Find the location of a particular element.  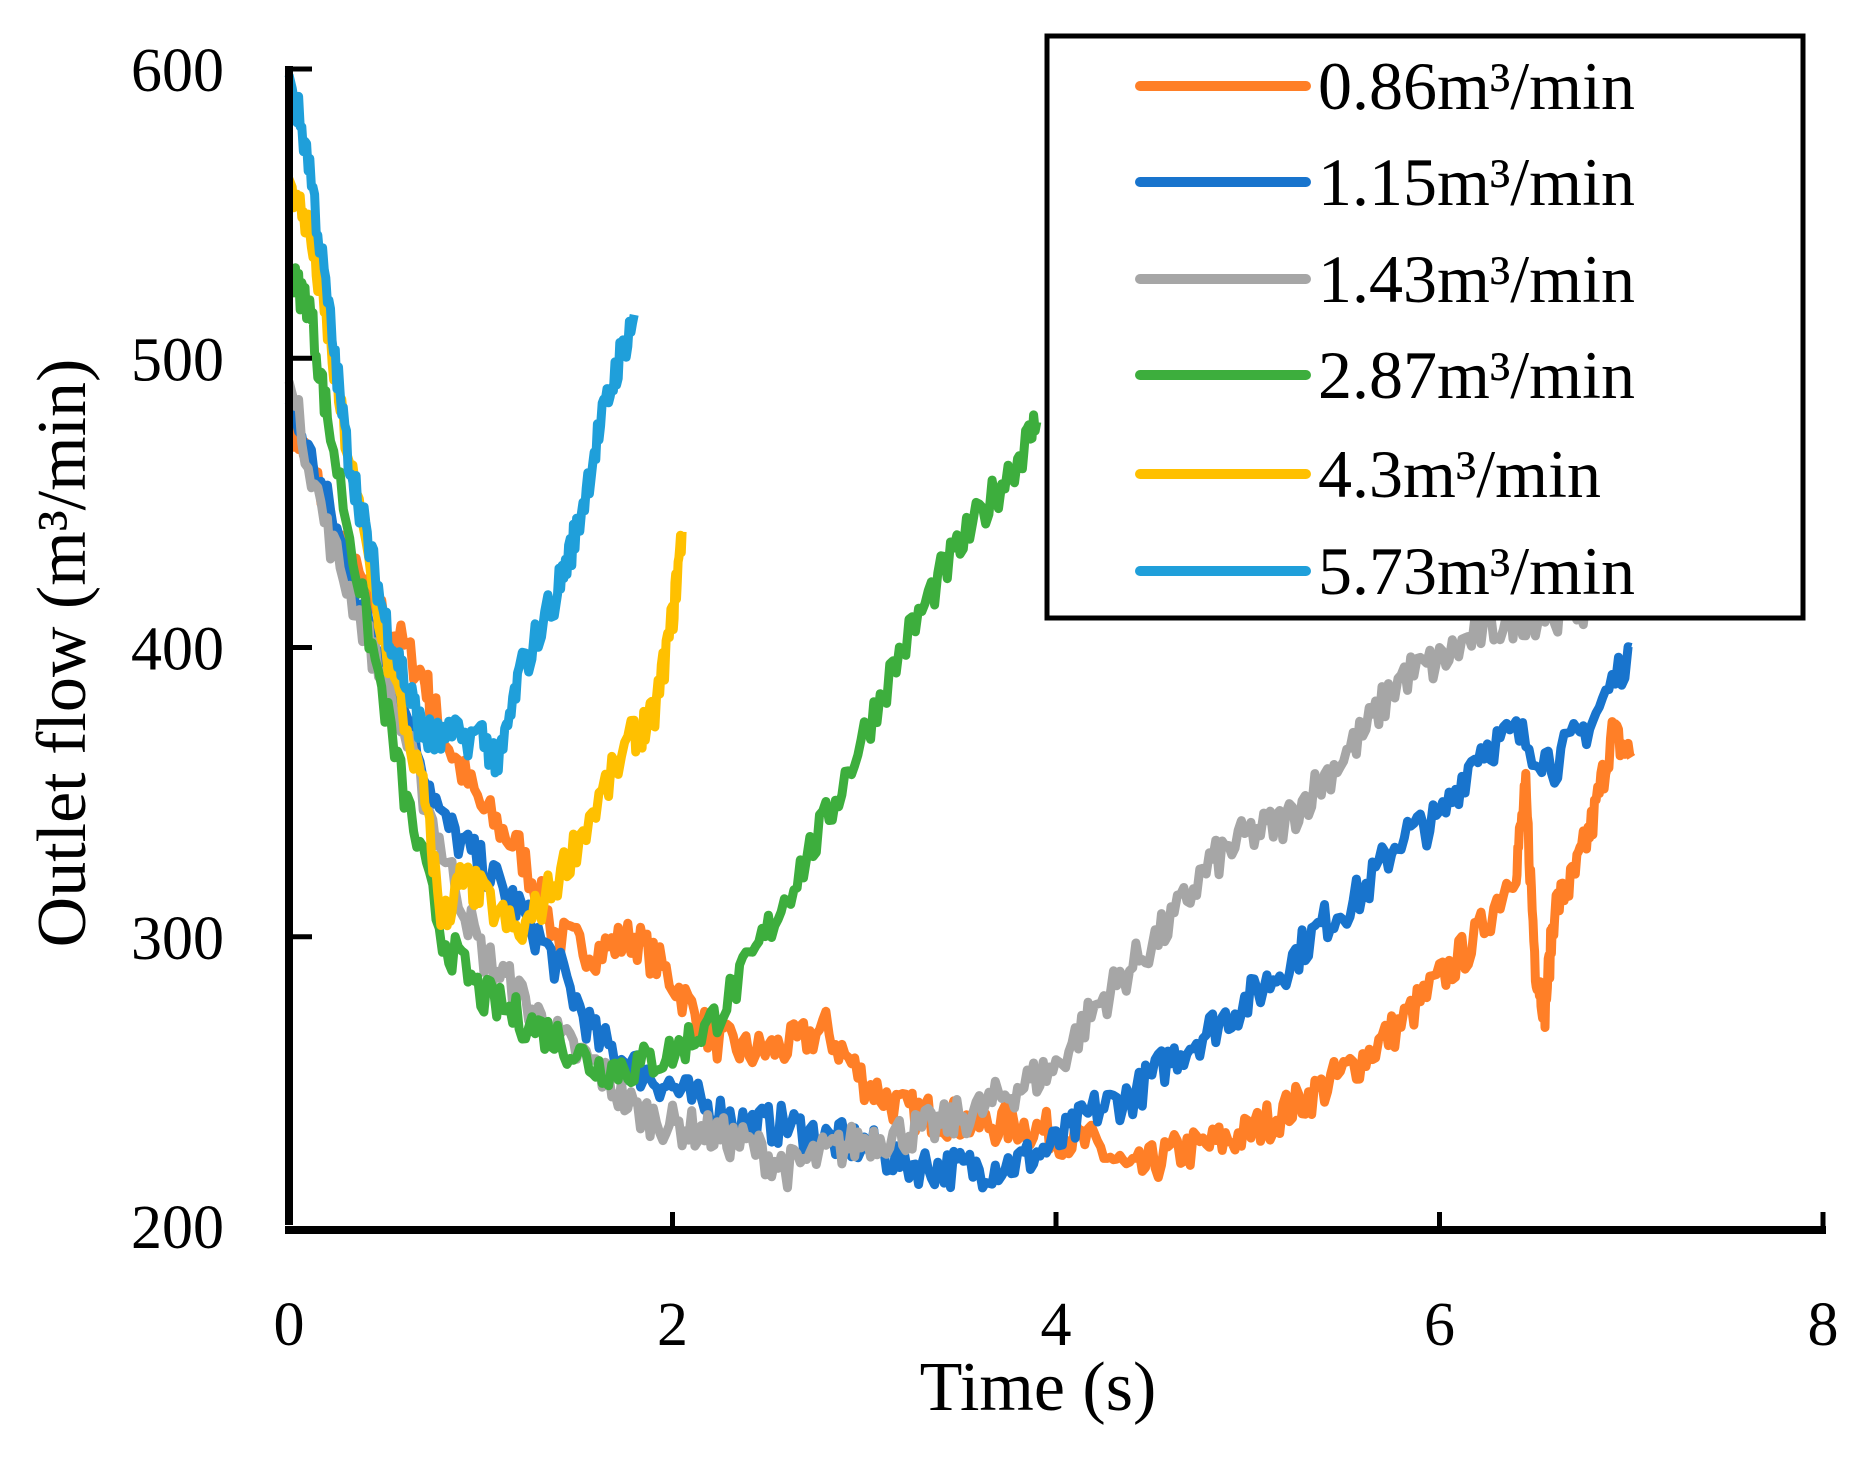

y-tick-label: 500 is located at coordinates (177, 360).